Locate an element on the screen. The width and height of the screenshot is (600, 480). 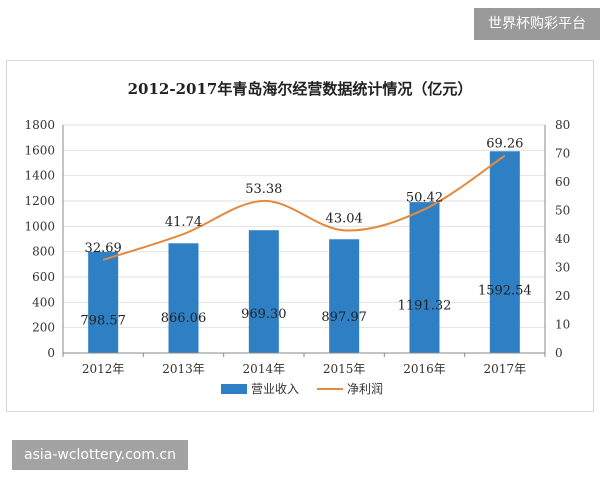
y-tick-label: 1000 is located at coordinates (39, 226).